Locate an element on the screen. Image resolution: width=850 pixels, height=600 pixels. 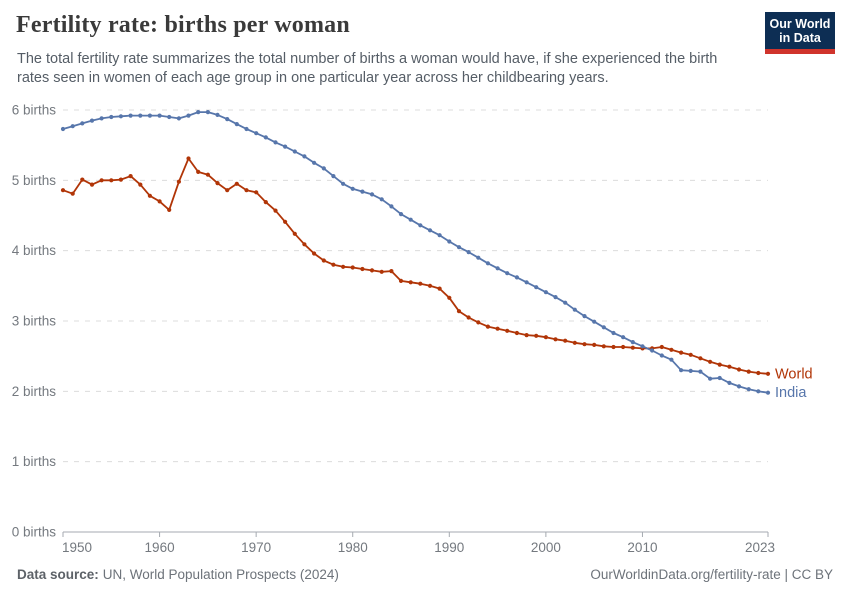
x-tick-label: 1960 is located at coordinates (160, 547).